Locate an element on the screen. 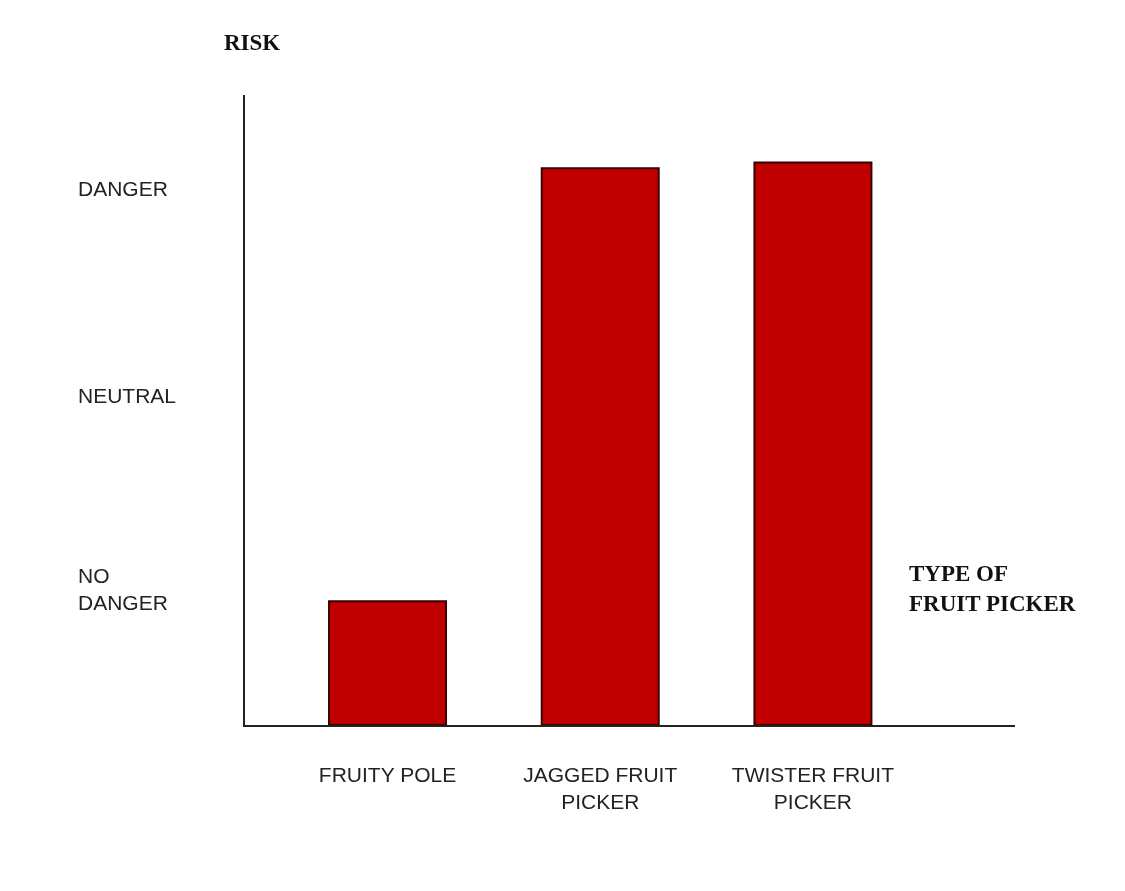 The height and width of the screenshot is (891, 1125). y-axis-title: RISK is located at coordinates (252, 42).